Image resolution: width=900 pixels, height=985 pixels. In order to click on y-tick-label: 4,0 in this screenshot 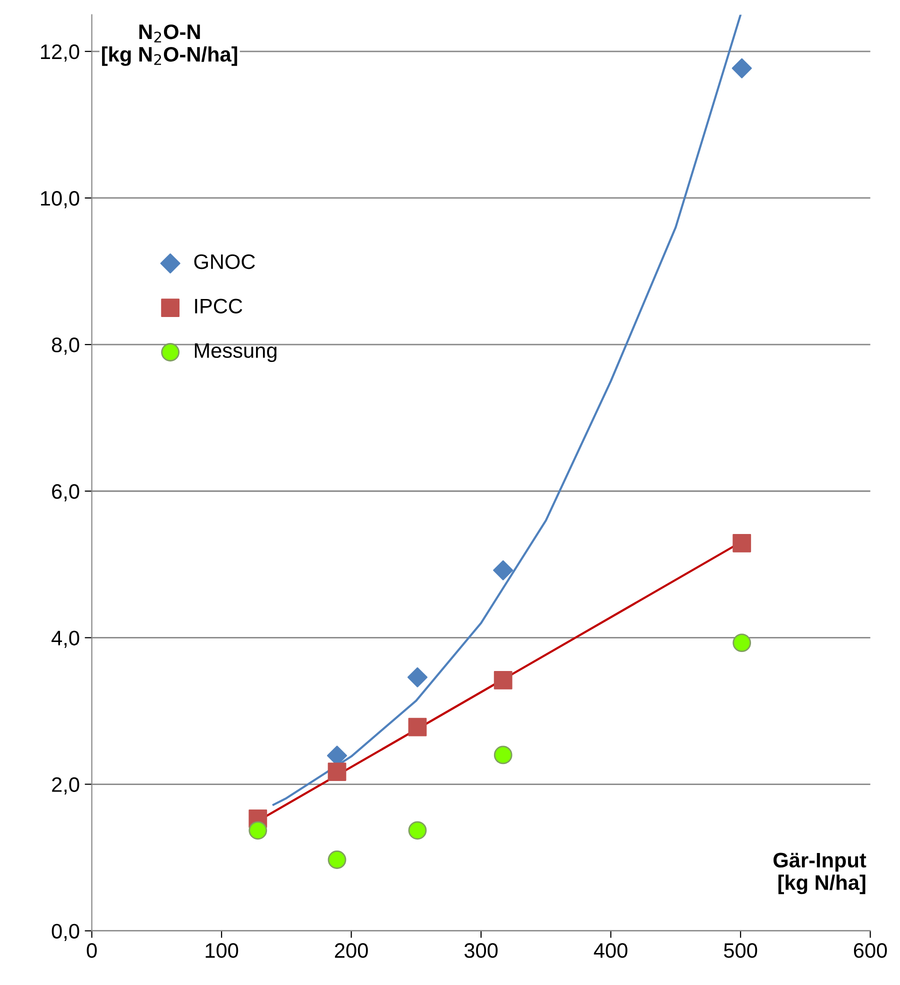, I will do `click(66, 639)`.